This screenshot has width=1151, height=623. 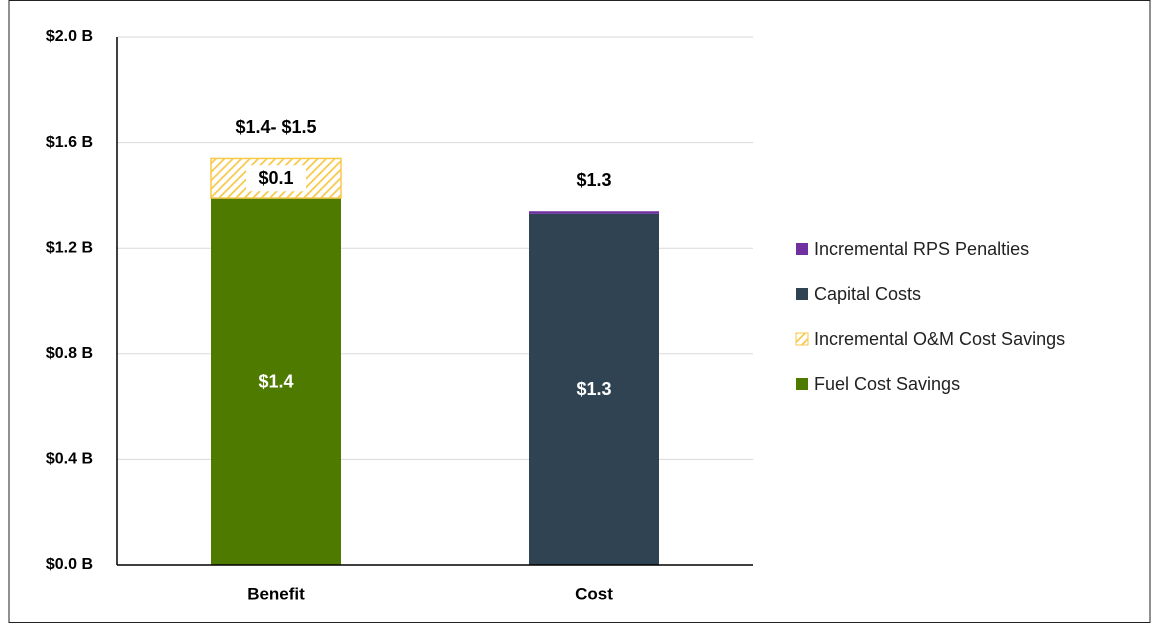 I want to click on x-tick-label: Cost, so click(x=594, y=593).